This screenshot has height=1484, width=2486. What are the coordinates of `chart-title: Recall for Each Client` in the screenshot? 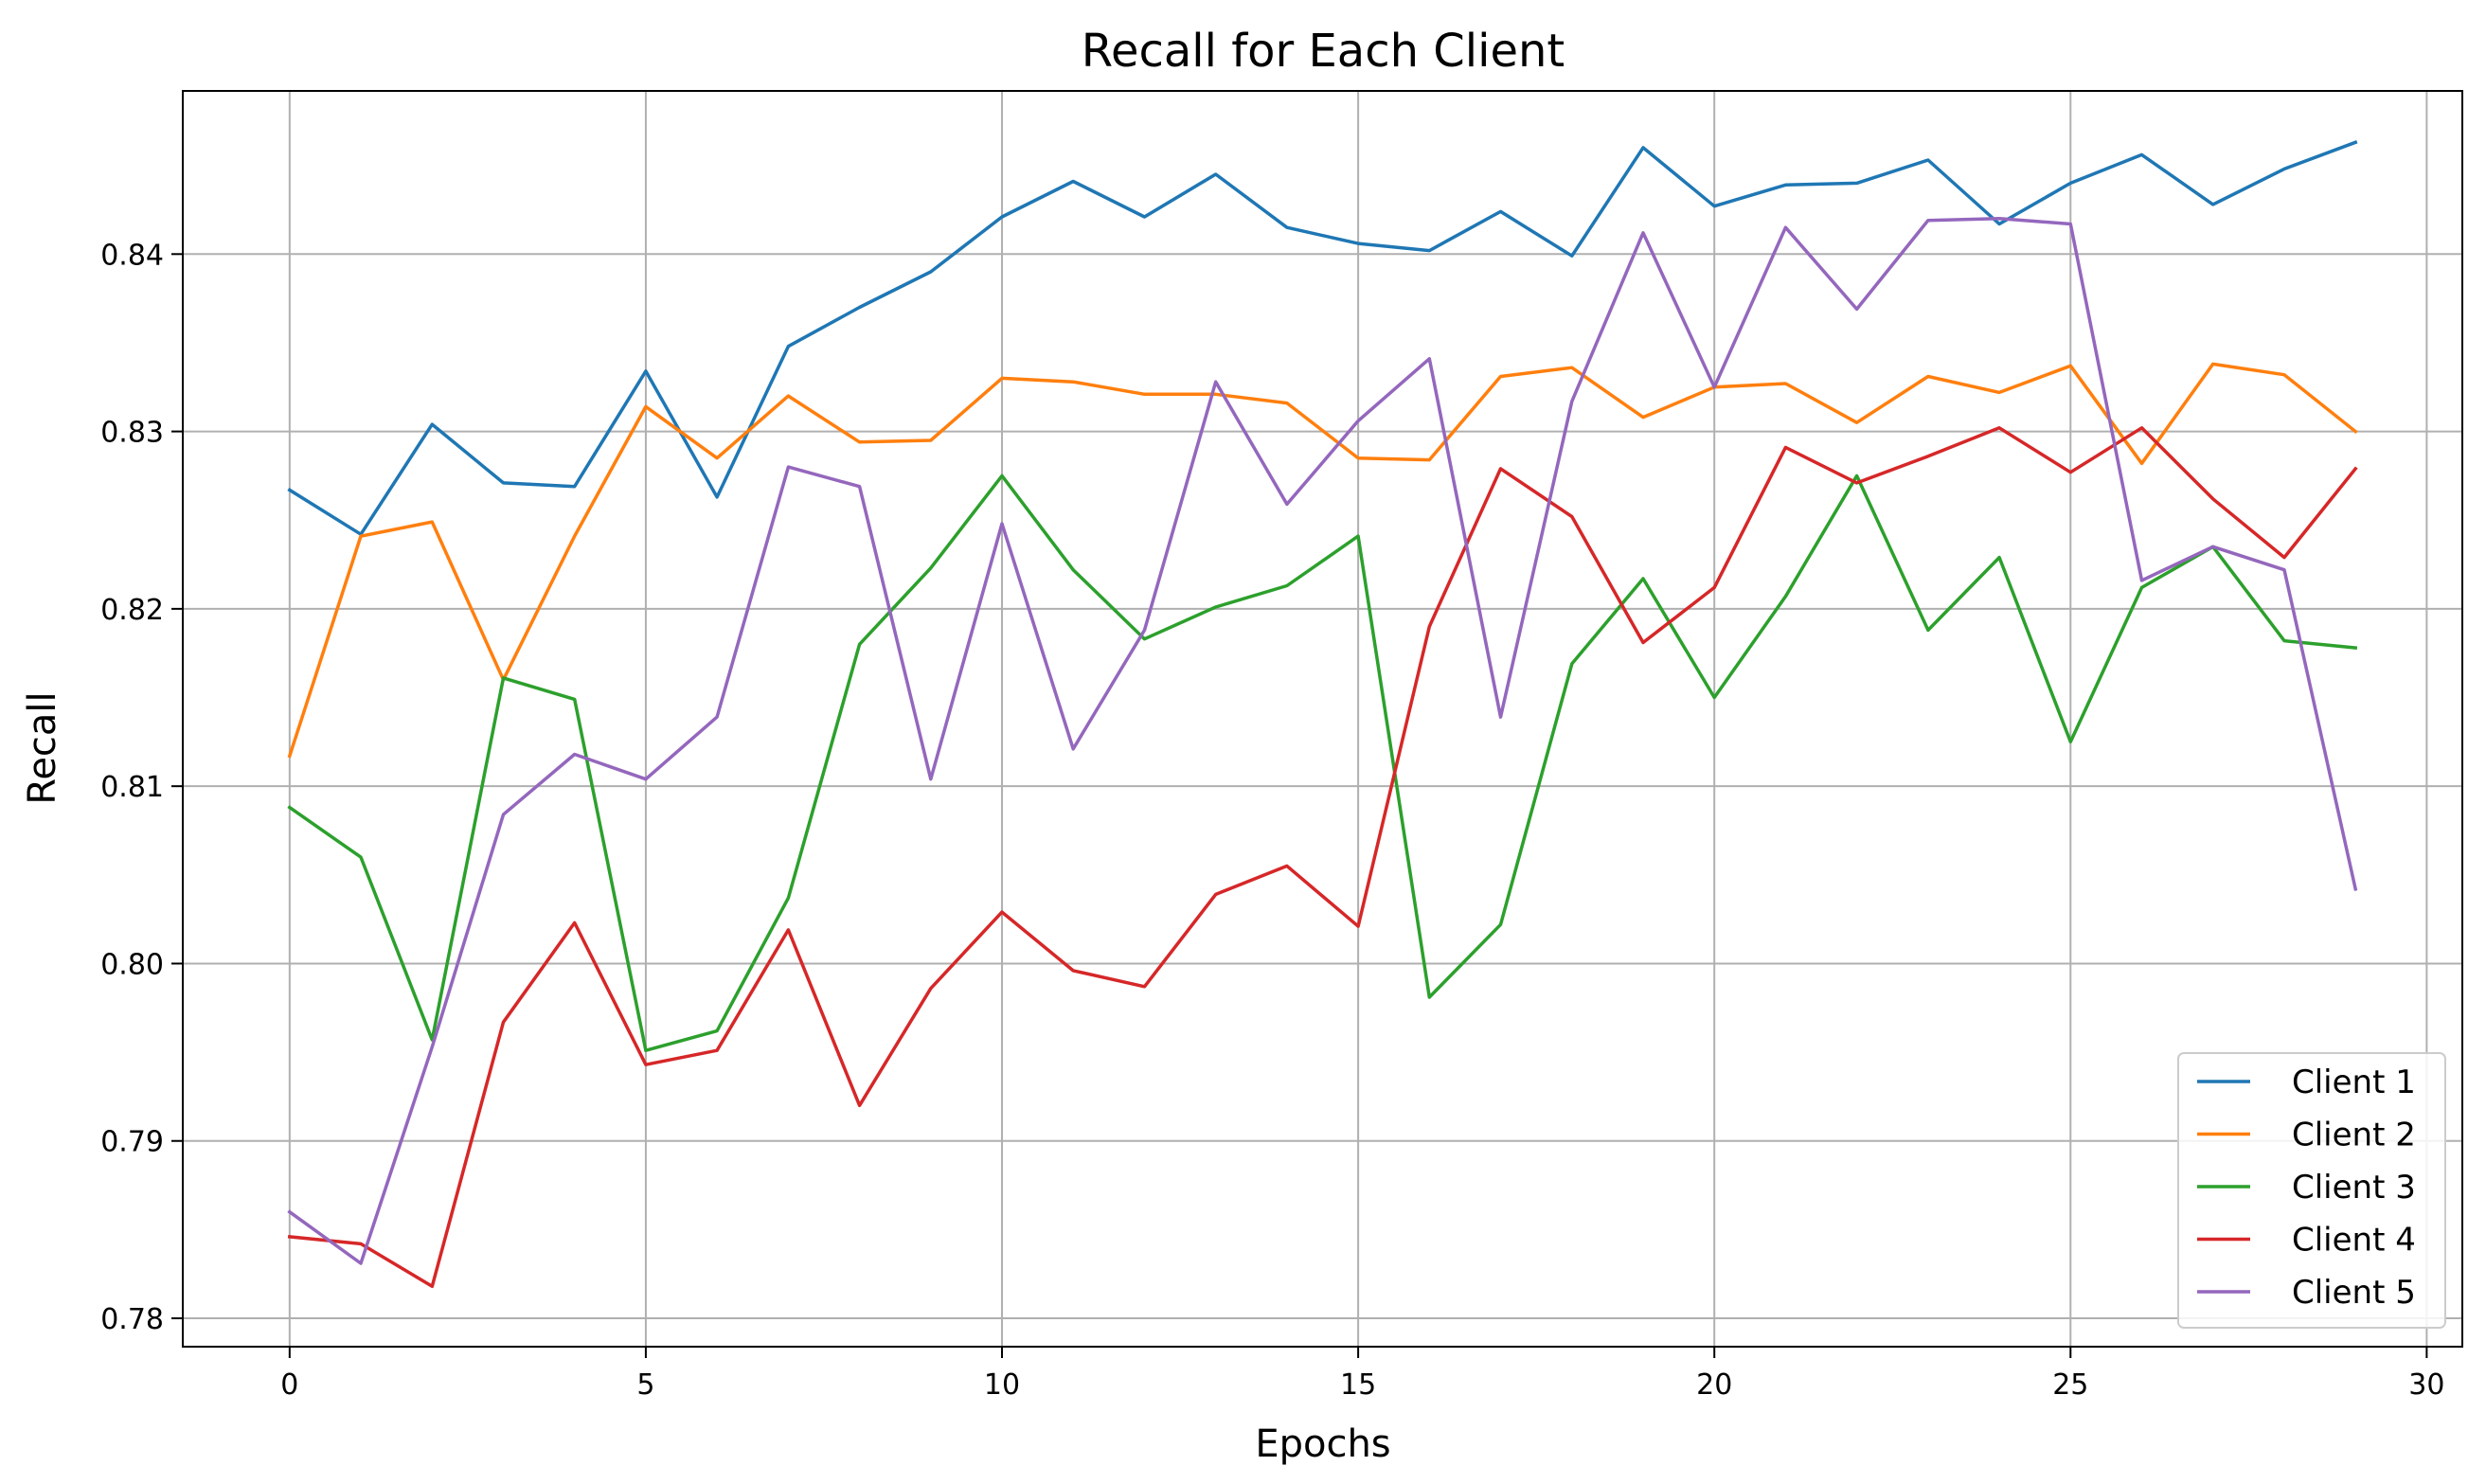 It's located at (1323, 51).